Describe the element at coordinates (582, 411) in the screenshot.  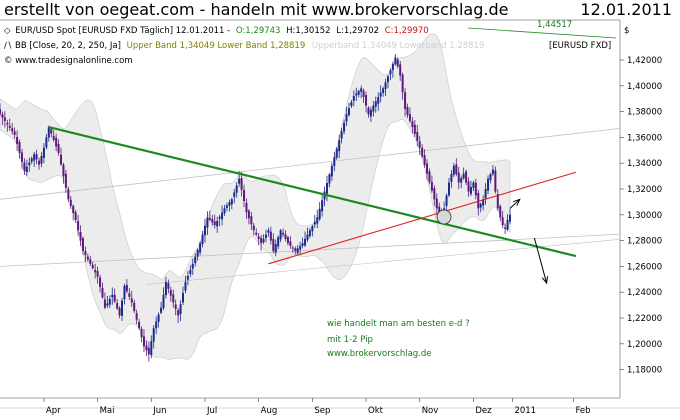
I see `x-tick-label: Feb` at that location.